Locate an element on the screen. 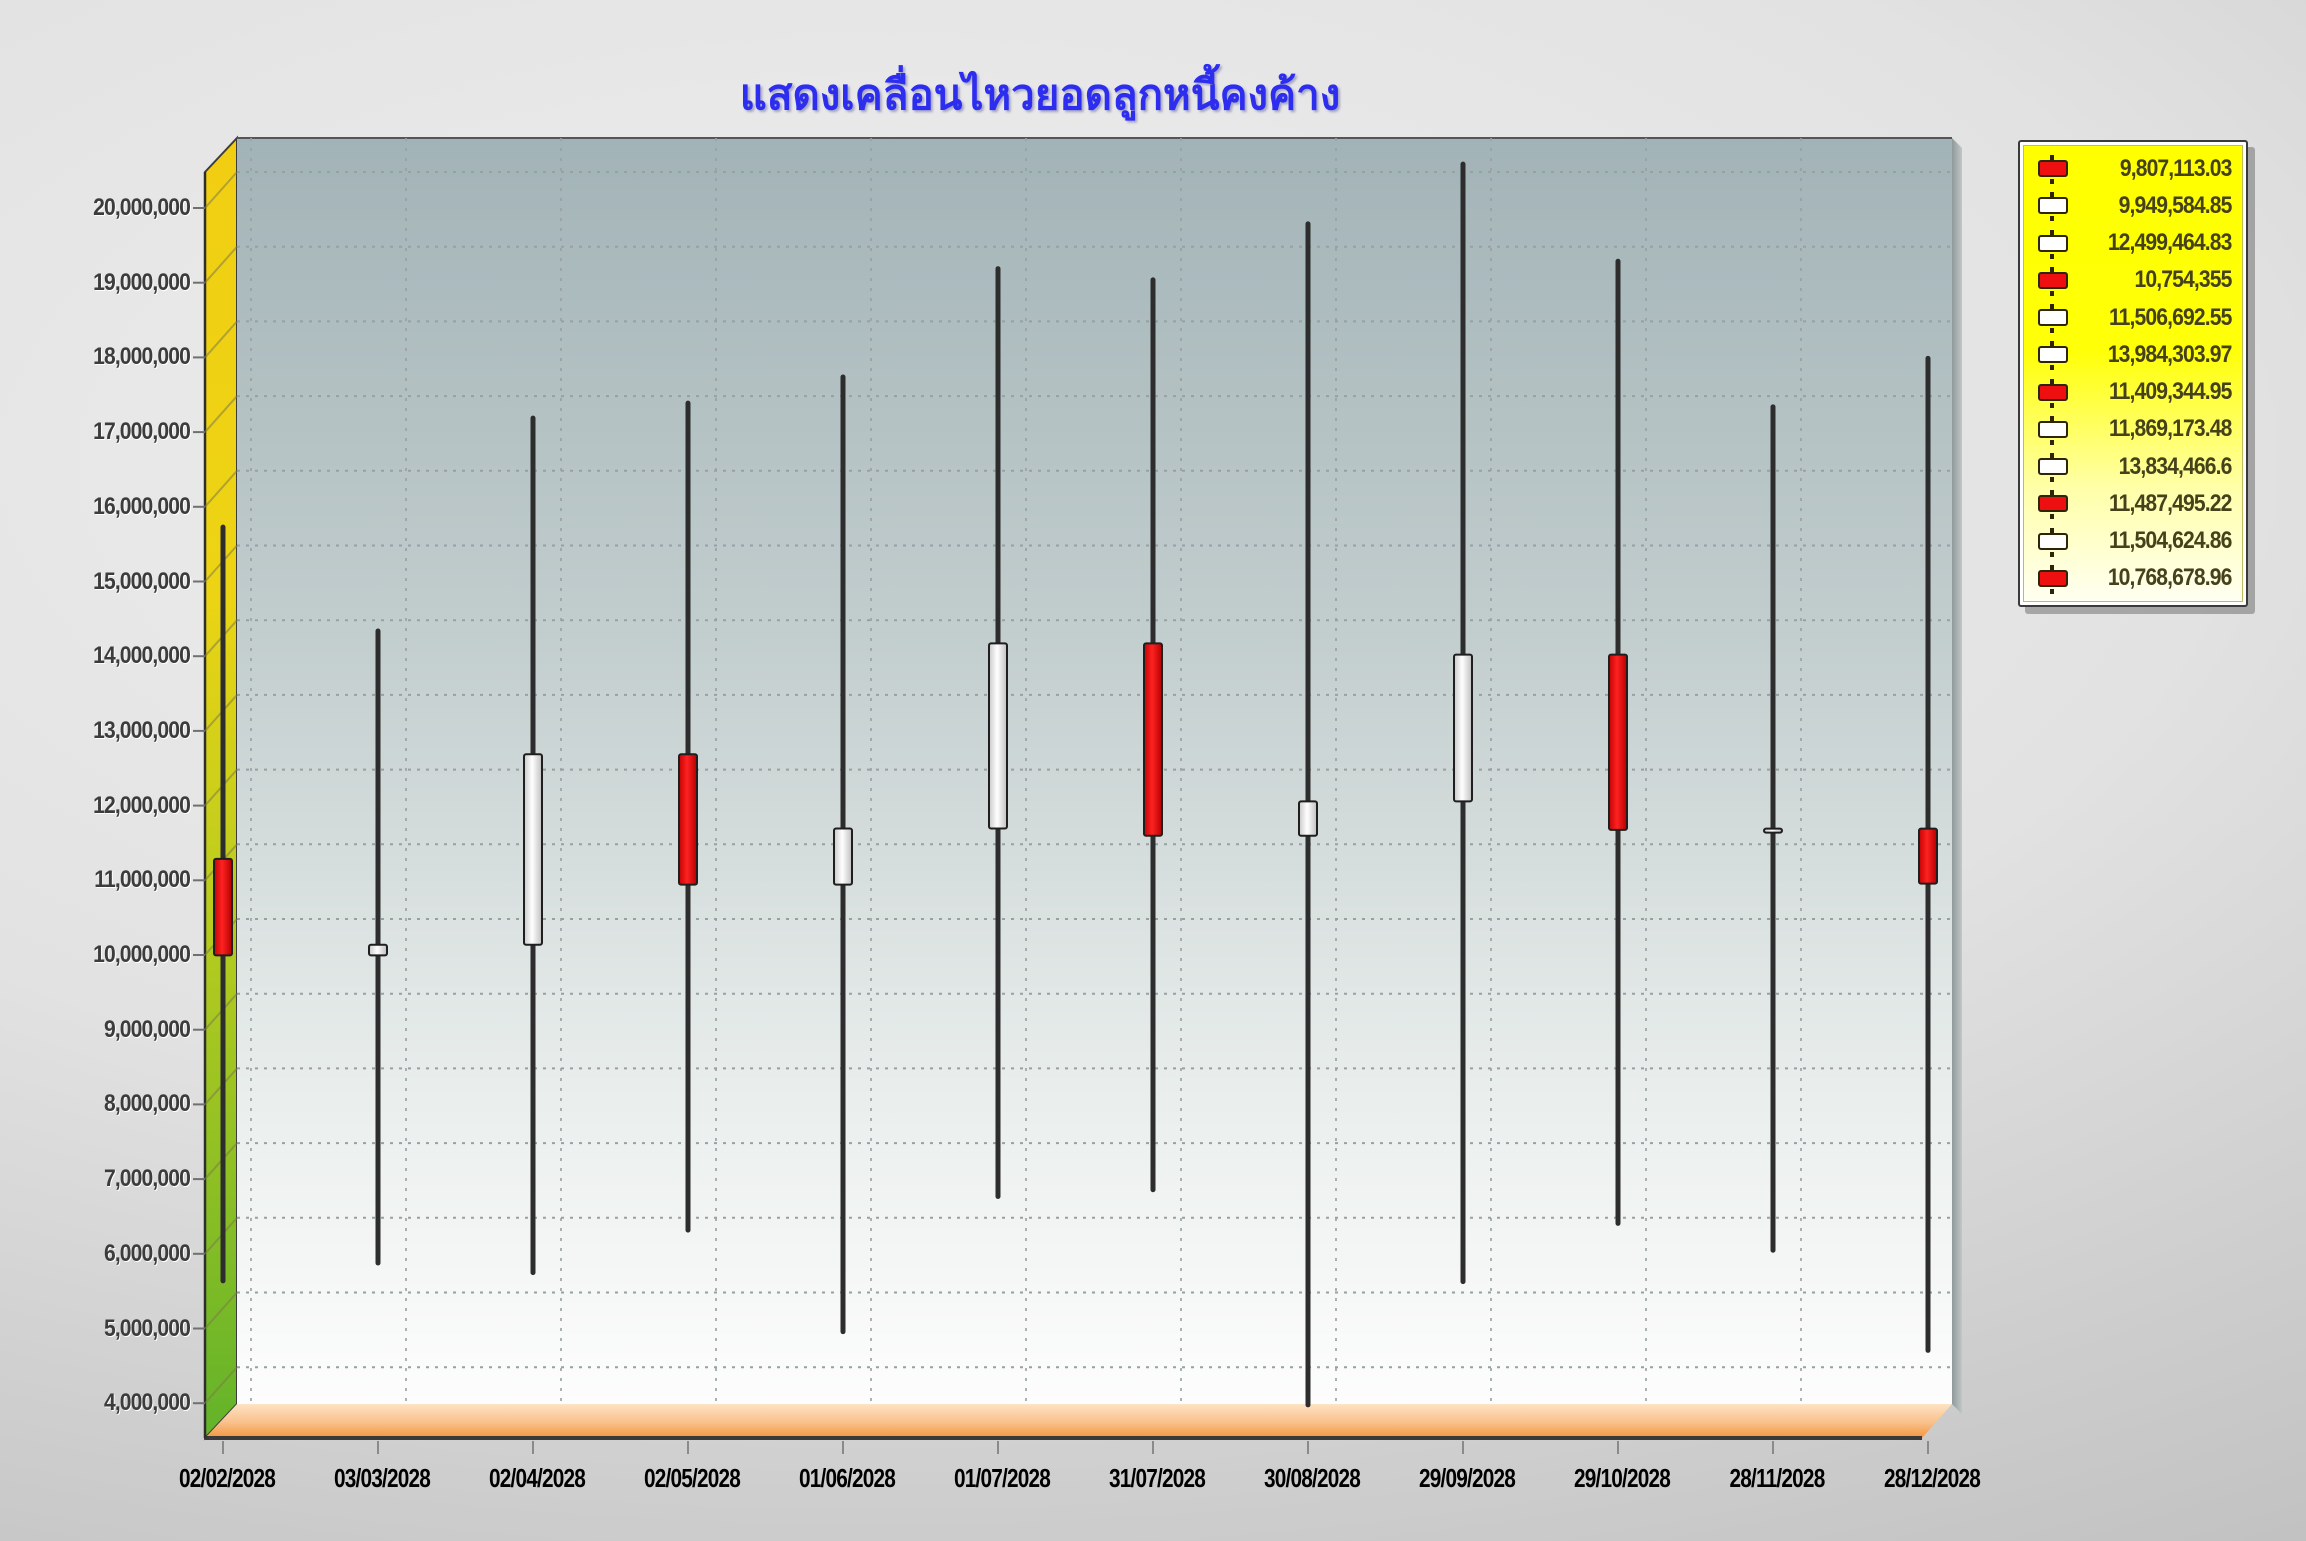 This screenshot has height=1541, width=2306. y-axis-label: 20,000,000 is located at coordinates (142, 207).